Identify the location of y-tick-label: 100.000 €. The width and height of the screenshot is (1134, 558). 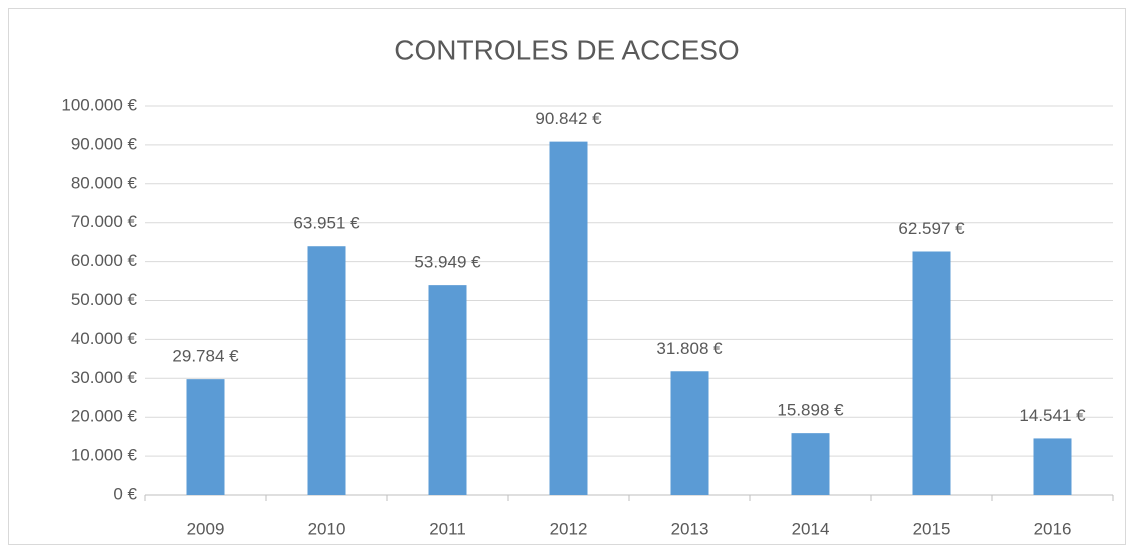
(99, 104).